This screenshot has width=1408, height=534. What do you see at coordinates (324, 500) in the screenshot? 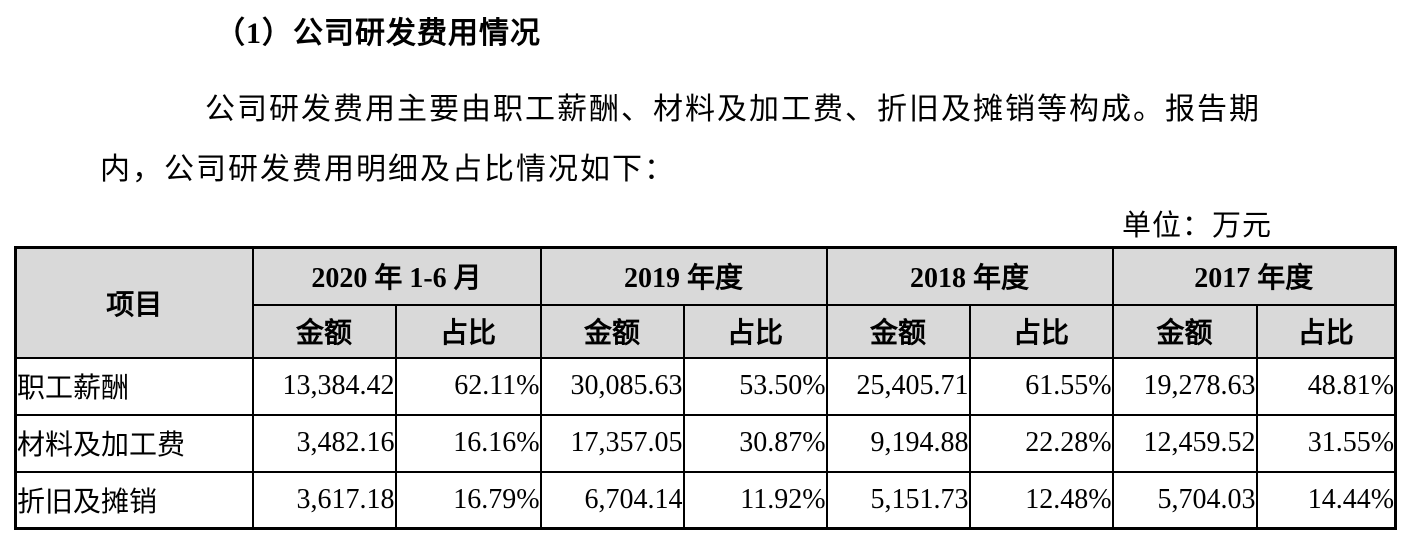
I see `cell-amount-2020h1: 3,617.18` at bounding box center [324, 500].